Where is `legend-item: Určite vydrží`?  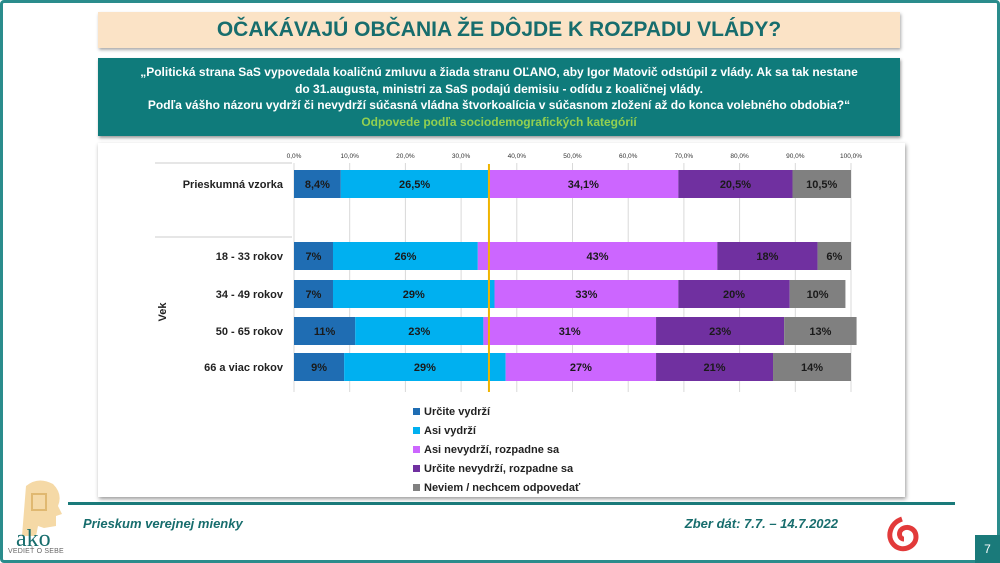 legend-item: Určite vydrží is located at coordinates (496, 411).